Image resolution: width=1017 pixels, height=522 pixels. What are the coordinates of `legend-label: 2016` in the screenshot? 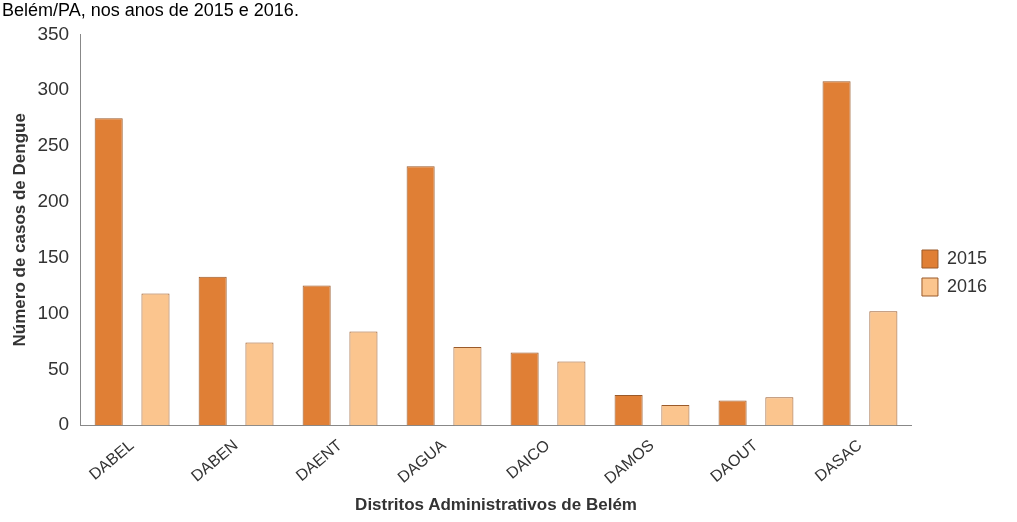 It's located at (966, 285).